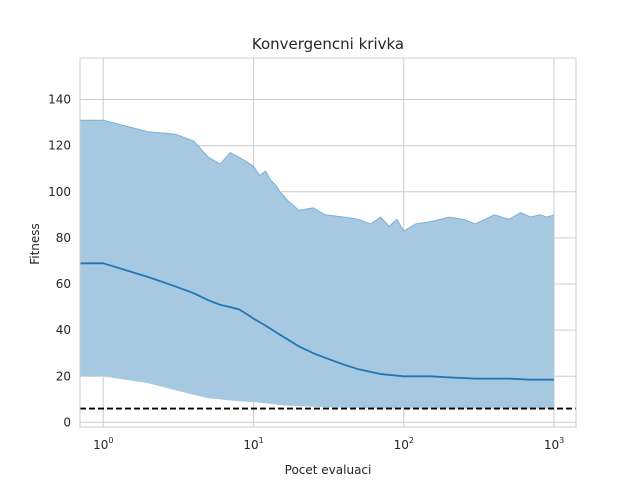 Image resolution: width=640 pixels, height=480 pixels. I want to click on chart-title: Konvergencni krivka, so click(328, 44).